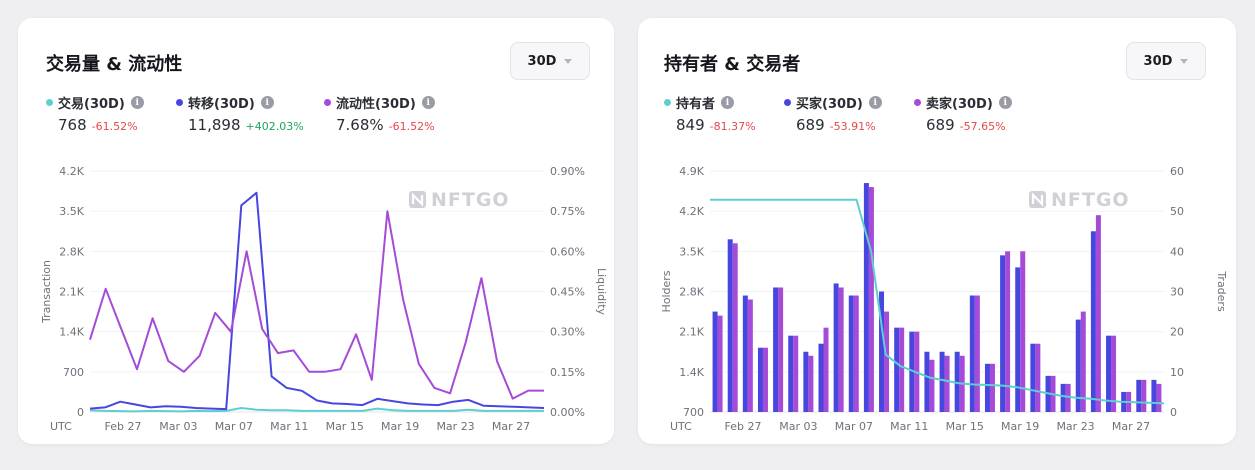 Image resolution: width=1255 pixels, height=470 pixels. I want to click on legend-transactions: 交易(30D) i 768 -61.52%, so click(95, 113).